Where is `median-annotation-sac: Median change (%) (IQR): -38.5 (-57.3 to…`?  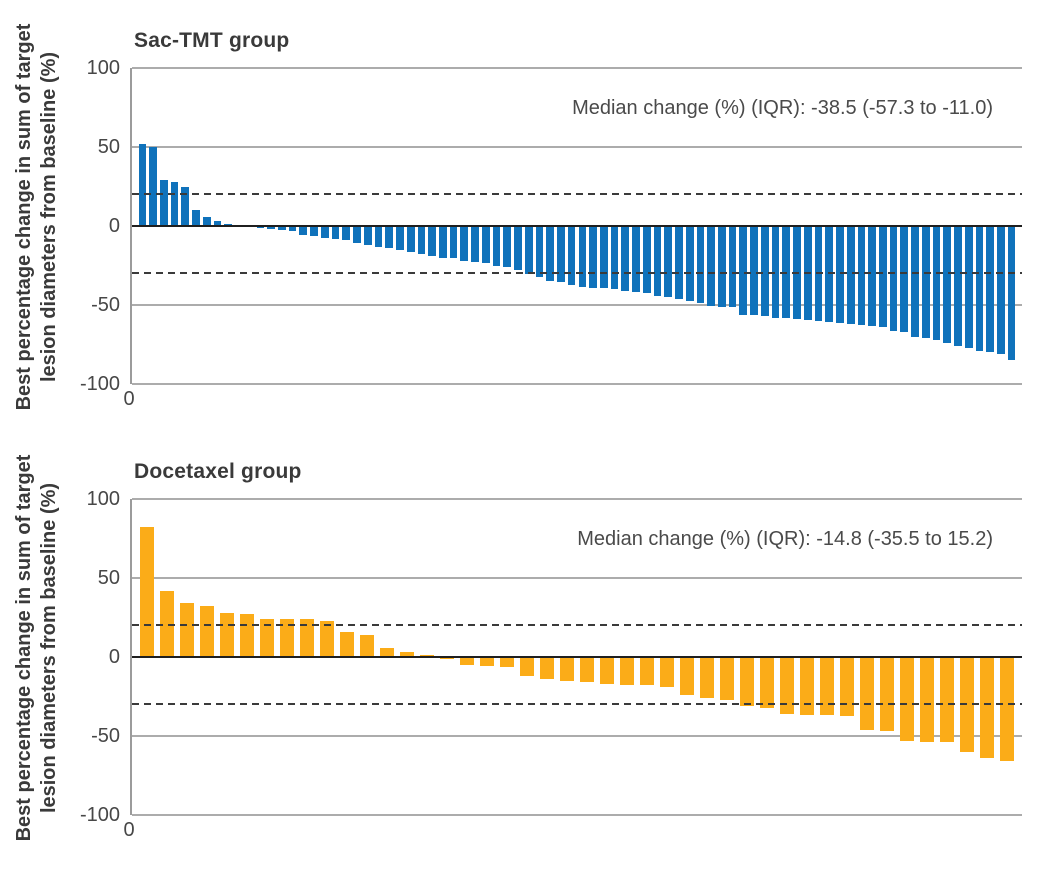 median-annotation-sac: Median change (%) (IQR): -38.5 (-57.3 to… is located at coordinates (782, 108).